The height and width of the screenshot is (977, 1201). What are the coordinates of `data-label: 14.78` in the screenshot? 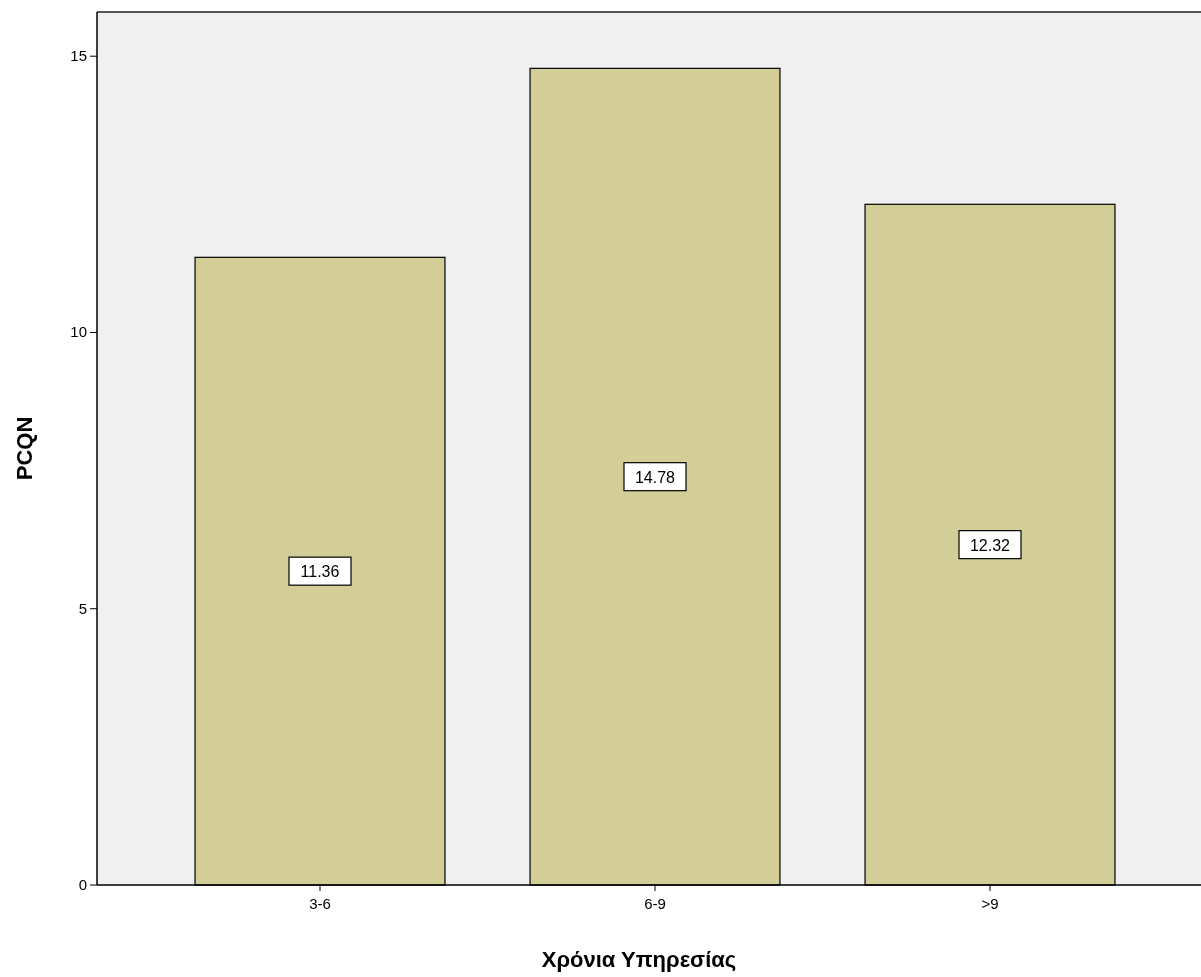 It's located at (655, 477).